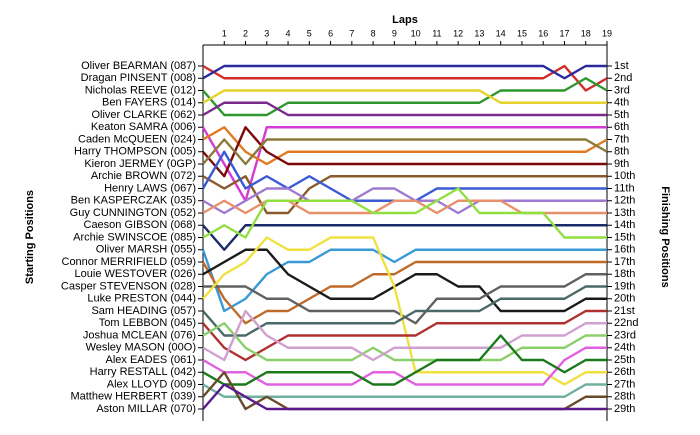 The image size is (700, 435). Describe the element at coordinates (133, 397) in the screenshot. I see `driver-label: Matthew HERBERT (039)` at that location.